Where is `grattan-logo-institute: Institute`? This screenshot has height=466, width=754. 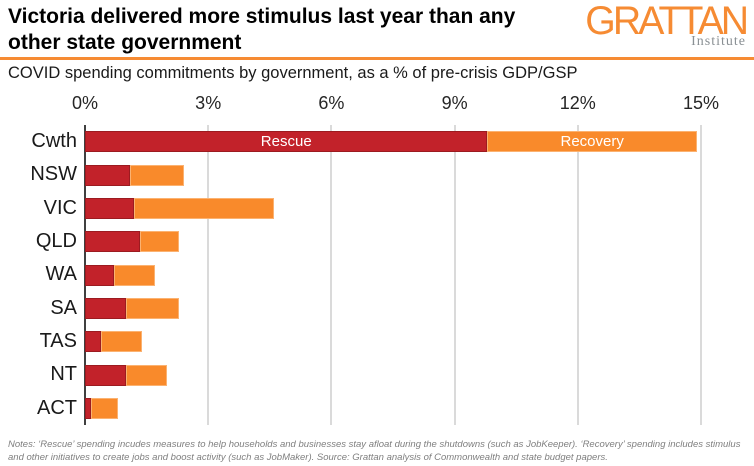 grattan-logo-institute: Institute is located at coordinates (718, 41).